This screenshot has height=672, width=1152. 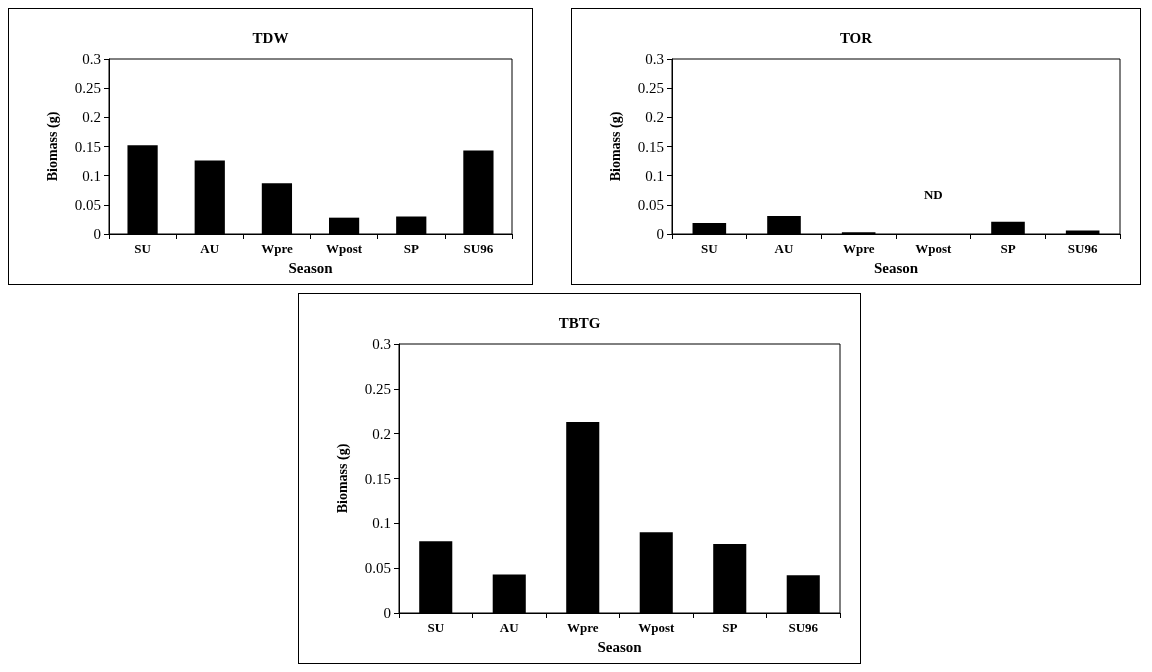 What do you see at coordinates (270, 37) in the screenshot?
I see `chart-title: TDW` at bounding box center [270, 37].